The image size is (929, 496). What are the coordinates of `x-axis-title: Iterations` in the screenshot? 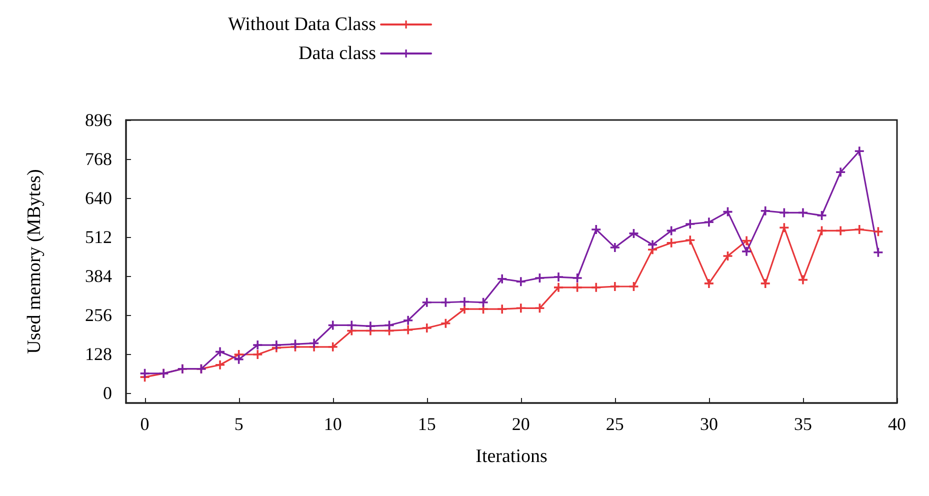 It's located at (512, 456).